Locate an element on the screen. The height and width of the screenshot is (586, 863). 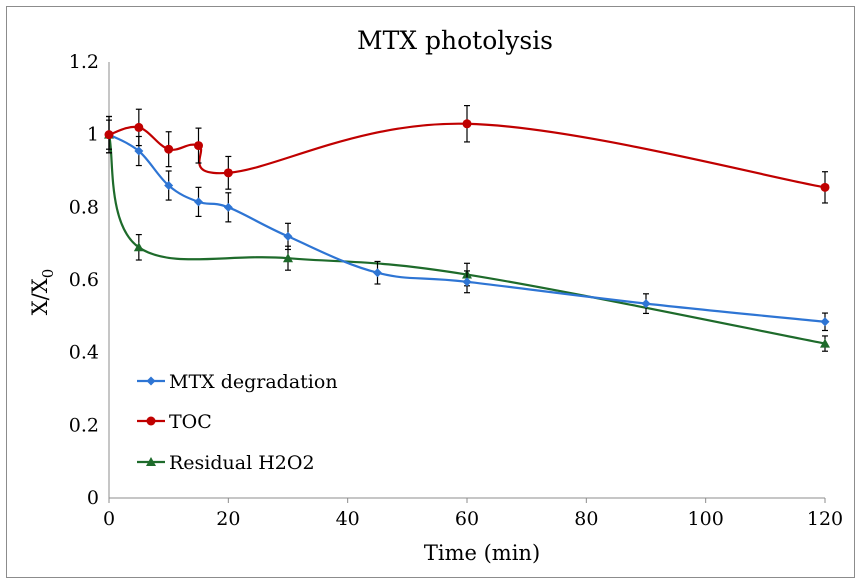
x-tick-label: 80 is located at coordinates (586, 519).